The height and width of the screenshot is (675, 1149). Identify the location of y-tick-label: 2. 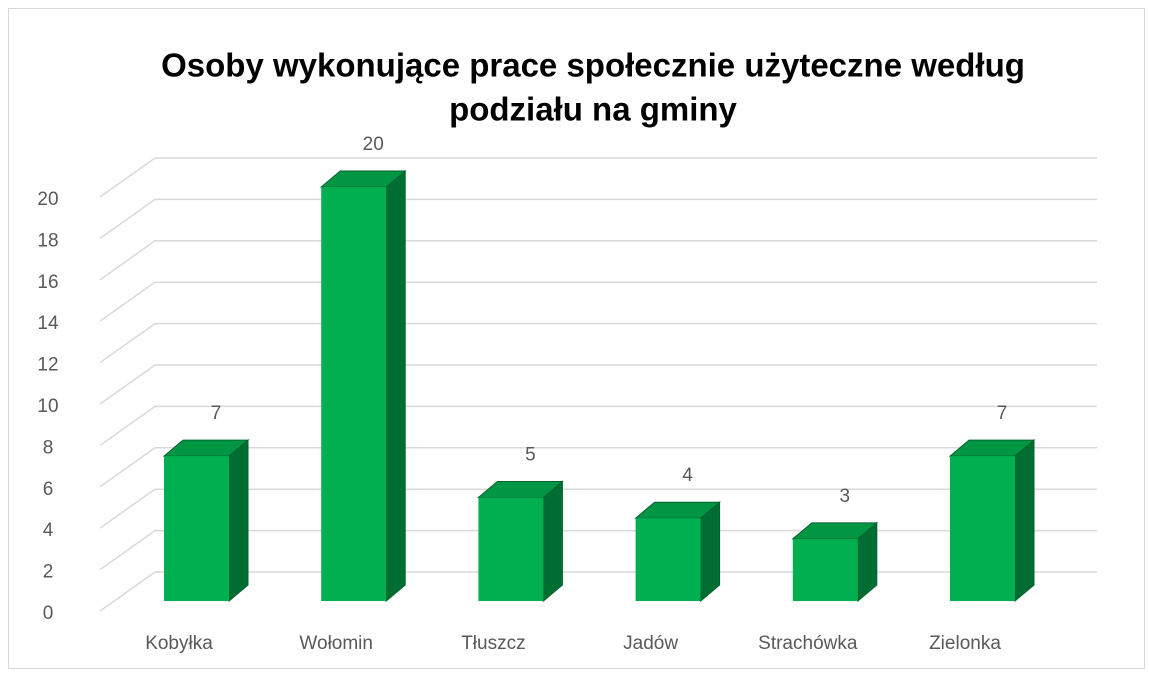
(48, 572).